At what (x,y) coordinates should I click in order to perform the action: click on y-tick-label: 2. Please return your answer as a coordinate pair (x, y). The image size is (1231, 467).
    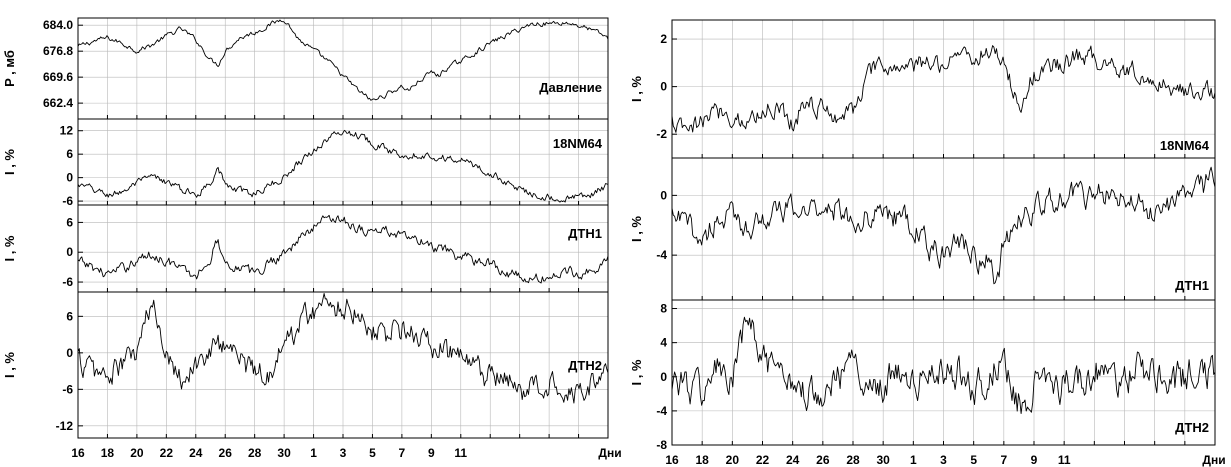
    Looking at the image, I should click on (663, 39).